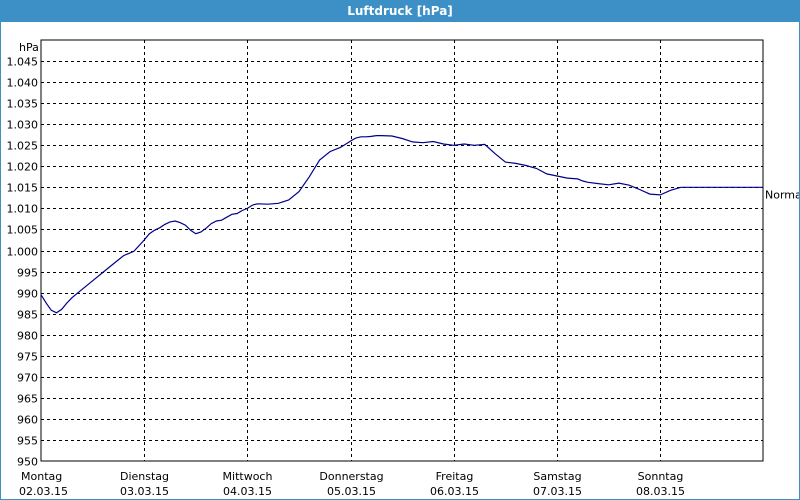  Describe the element at coordinates (27, 294) in the screenshot. I see `y-tick-label: 990` at that location.